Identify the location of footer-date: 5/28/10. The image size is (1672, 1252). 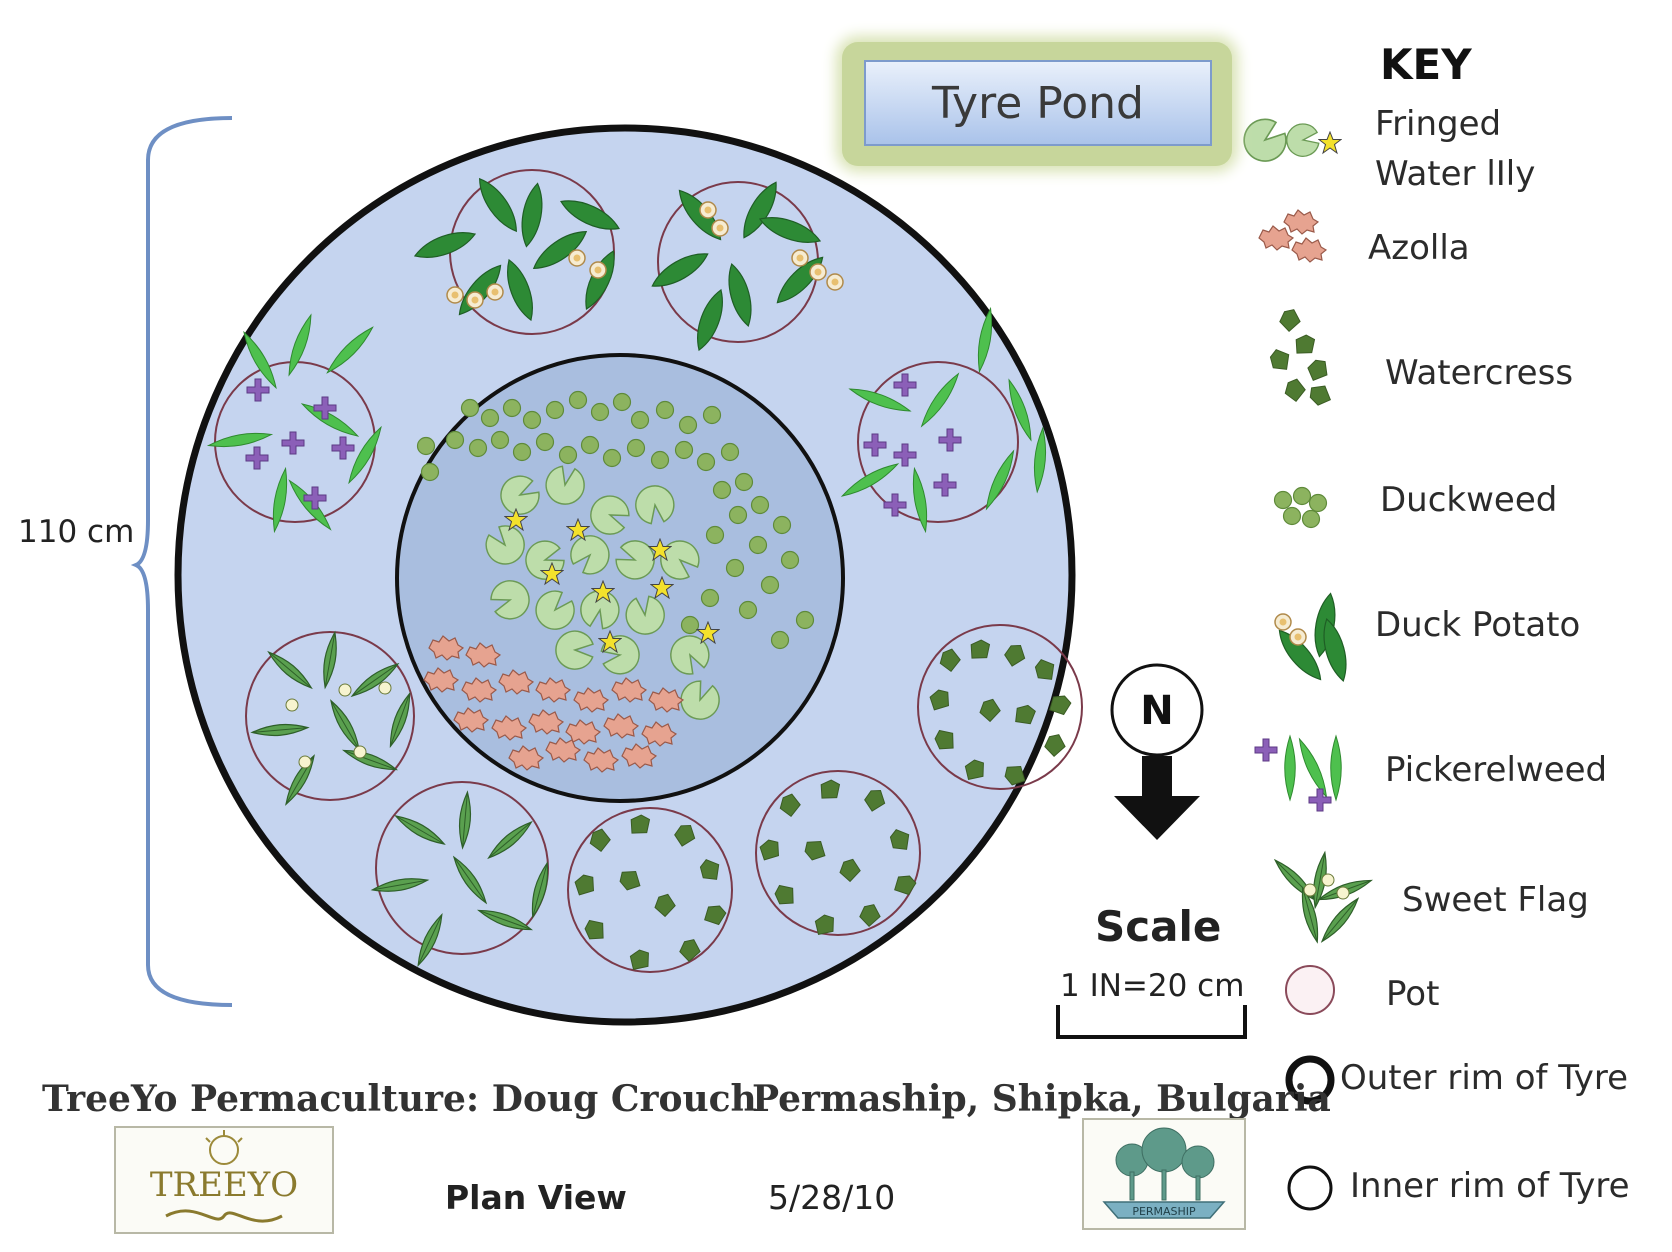
(832, 1197).